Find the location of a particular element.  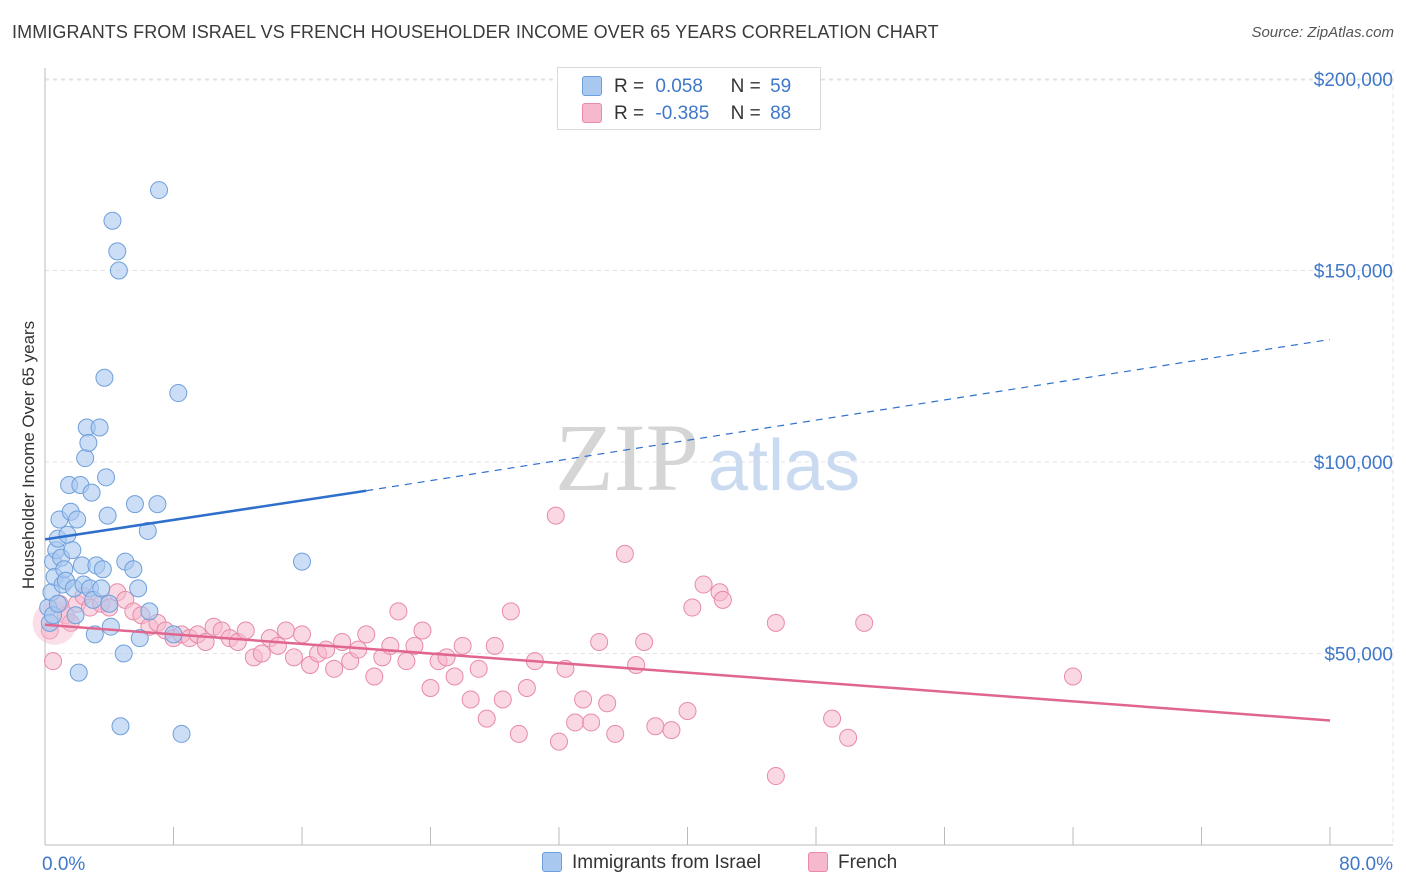

legend: R = 0.058 N = 59 R = -0.385 N = 88 is located at coordinates (689, 98).